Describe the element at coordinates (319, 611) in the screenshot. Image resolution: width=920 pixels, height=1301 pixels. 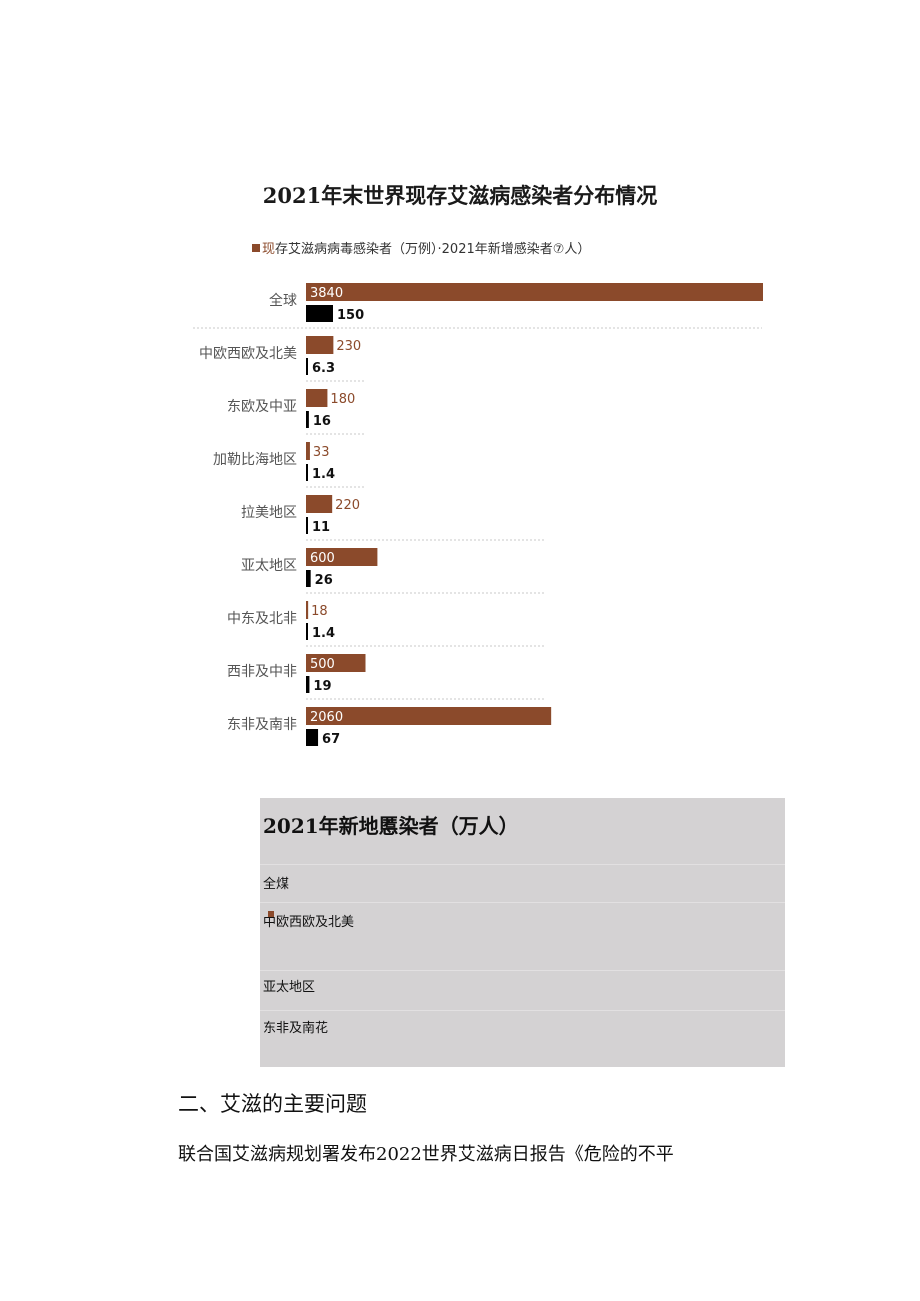
I see `data-label-existing: 18` at that location.